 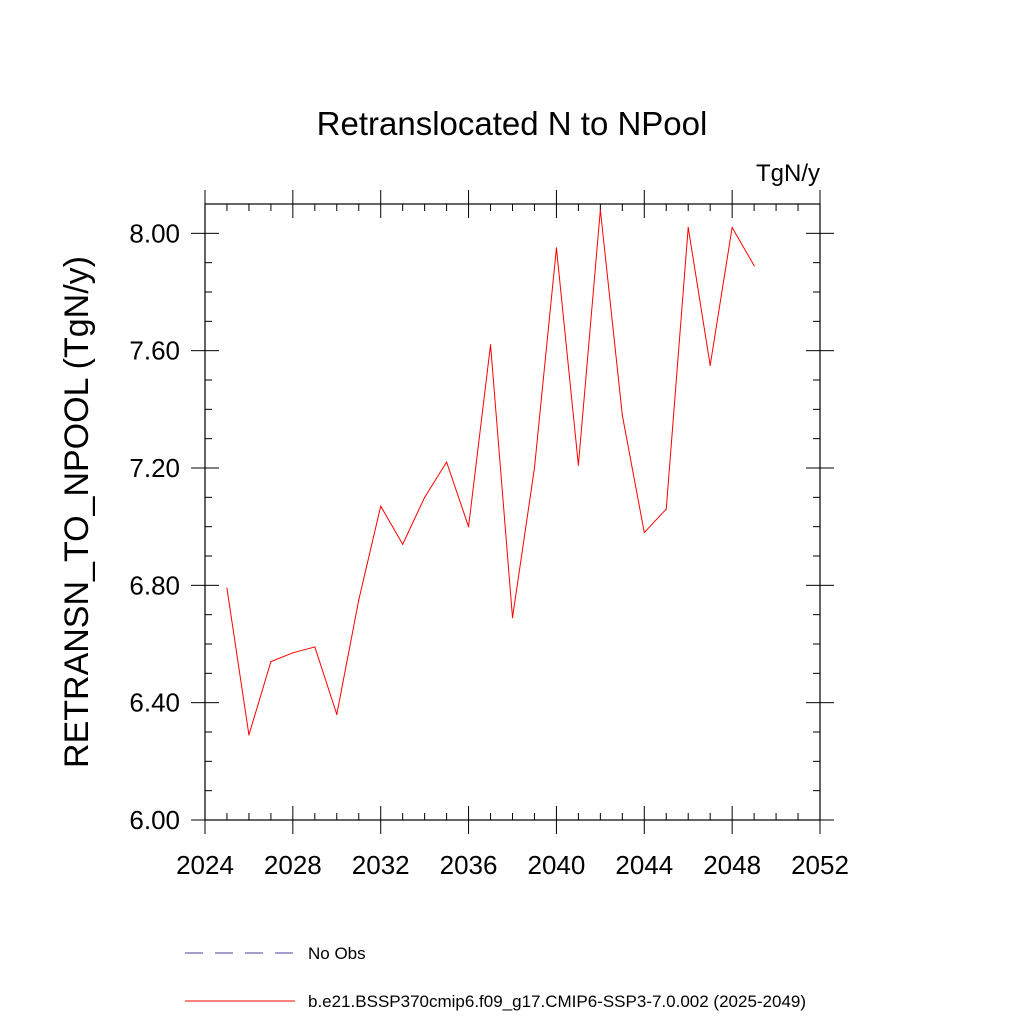 I want to click on x-tick-label: 2044, so click(x=644, y=865).